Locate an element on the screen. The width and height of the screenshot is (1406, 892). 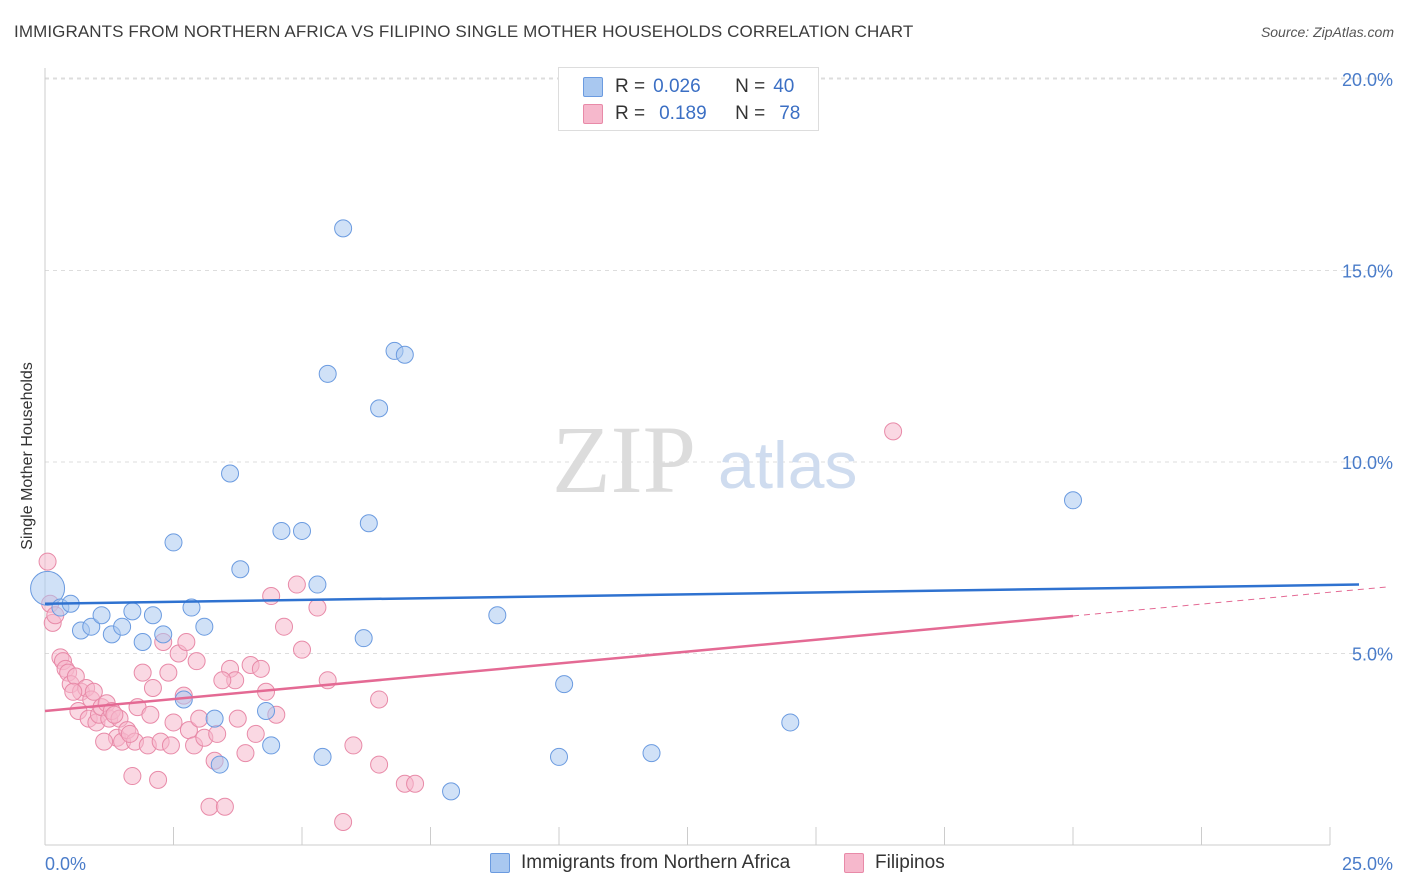
legend-item-immigrants: Immigrants from Northern Africa is located at coordinates (640, 863).